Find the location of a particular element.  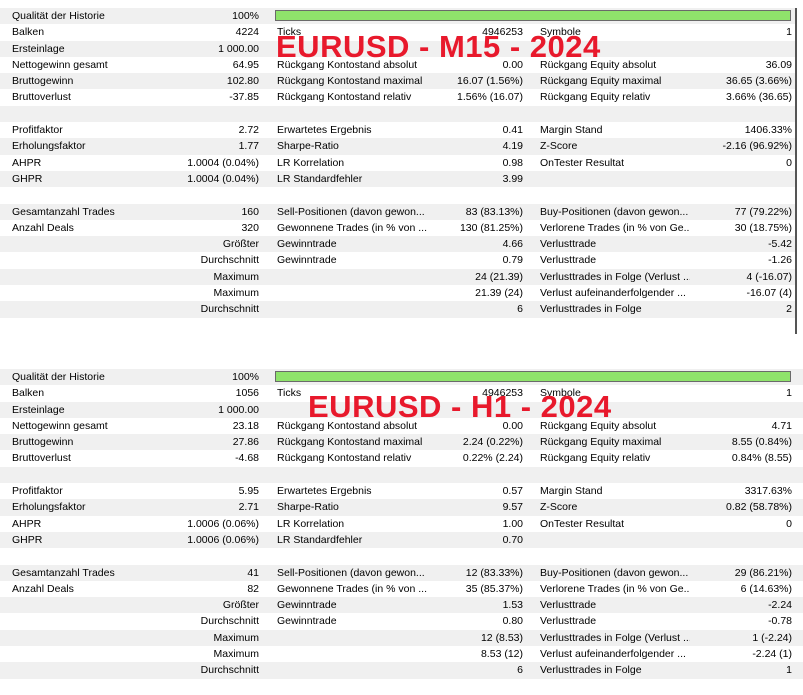

metric-value: 4 (-16.07) is located at coordinates (769, 276).